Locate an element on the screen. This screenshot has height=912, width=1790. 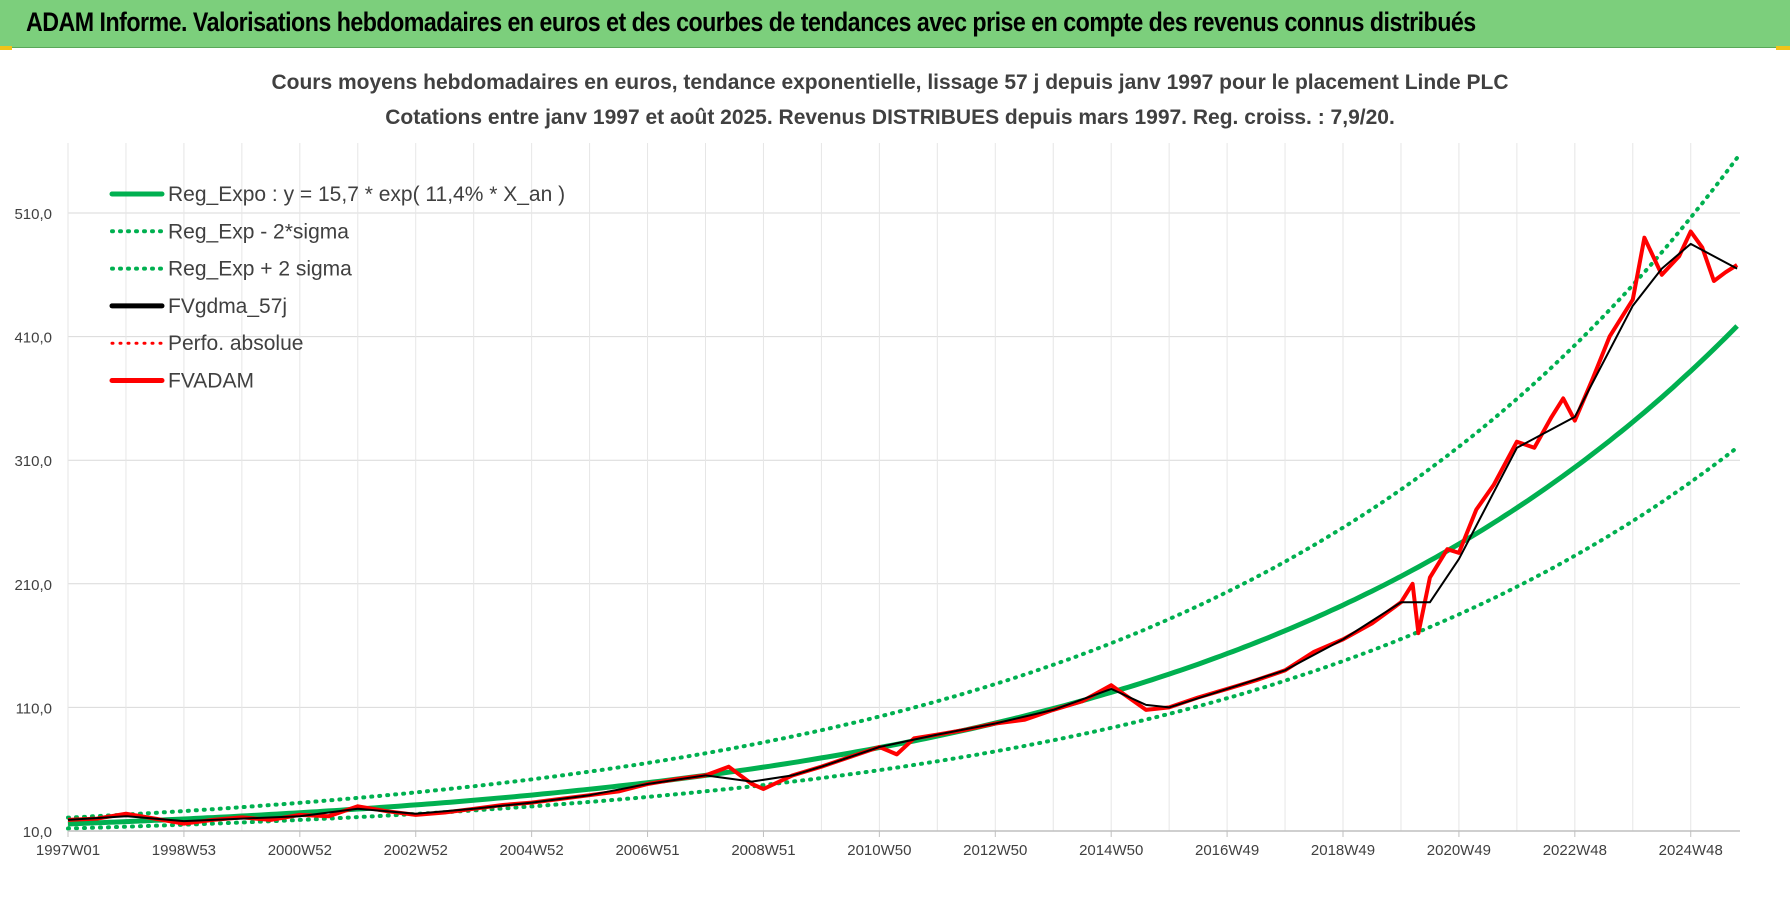
x-tick-label: 2020W49 is located at coordinates (1459, 850).